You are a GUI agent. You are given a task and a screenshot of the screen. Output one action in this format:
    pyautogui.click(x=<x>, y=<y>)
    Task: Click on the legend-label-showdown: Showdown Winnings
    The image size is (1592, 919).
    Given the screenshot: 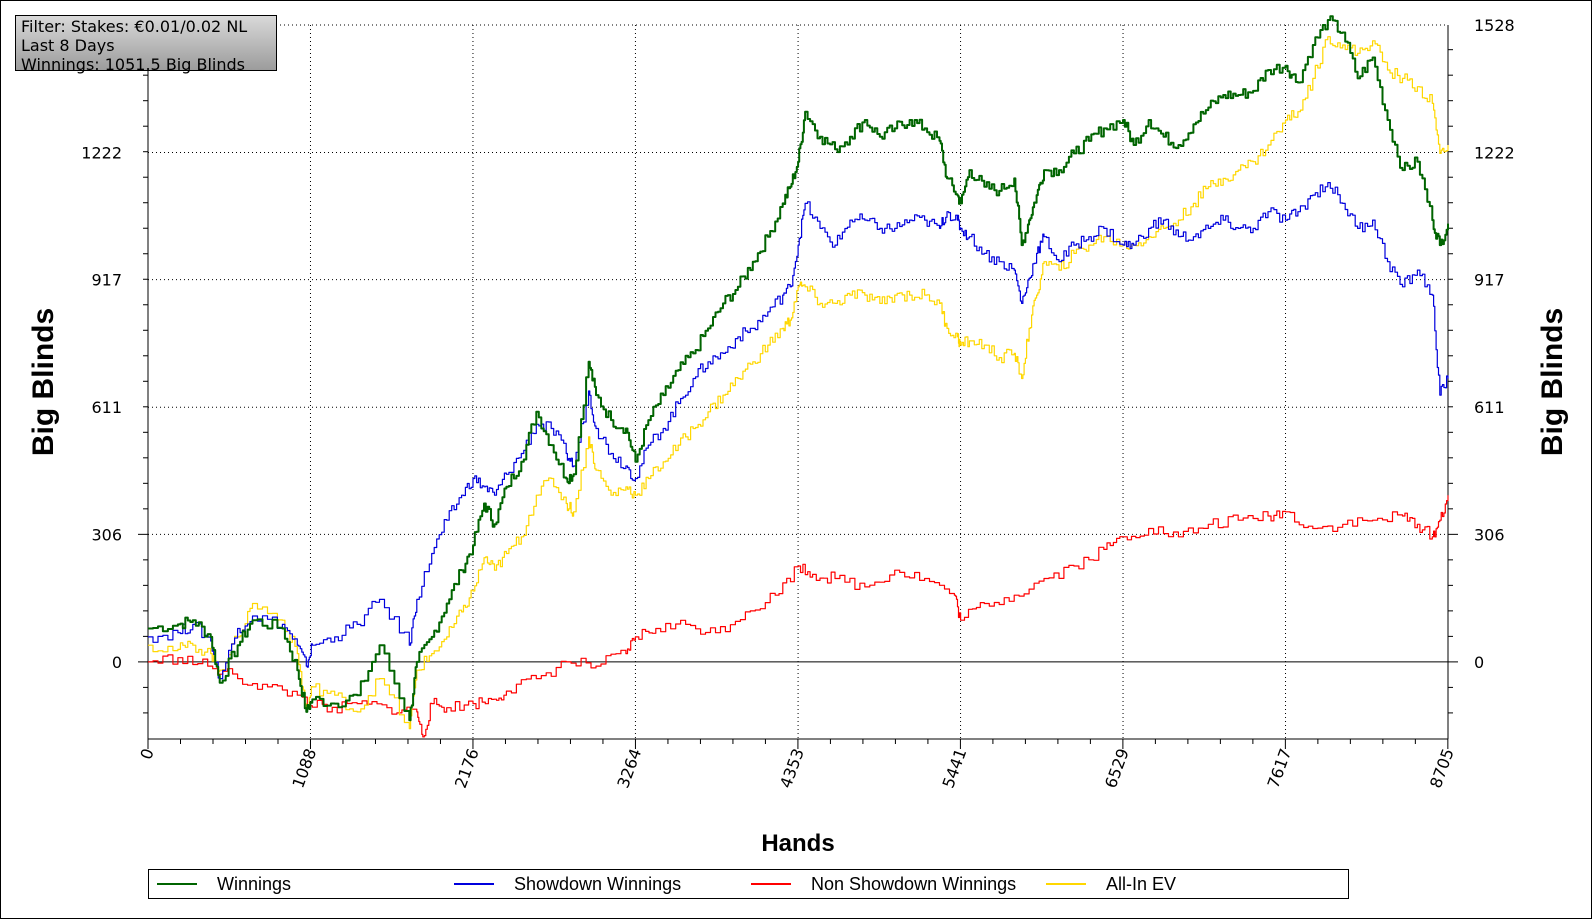 What is the action you would take?
    pyautogui.click(x=598, y=883)
    